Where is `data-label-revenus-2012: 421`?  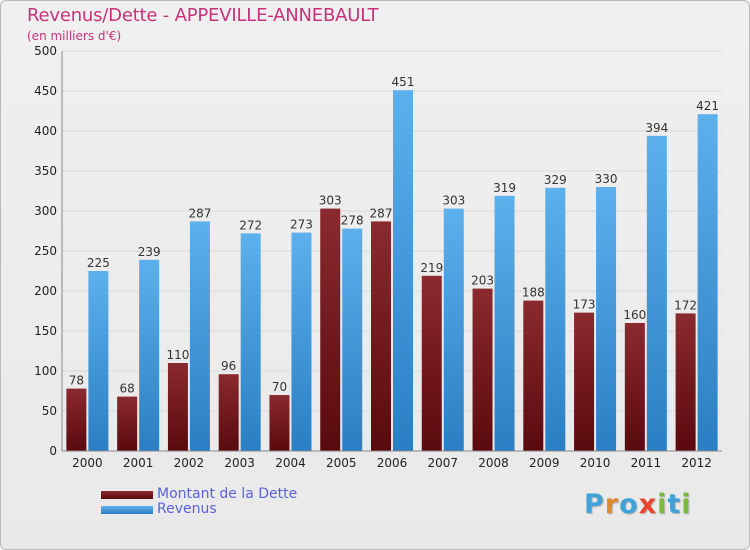
data-label-revenus-2012: 421 is located at coordinates (707, 106).